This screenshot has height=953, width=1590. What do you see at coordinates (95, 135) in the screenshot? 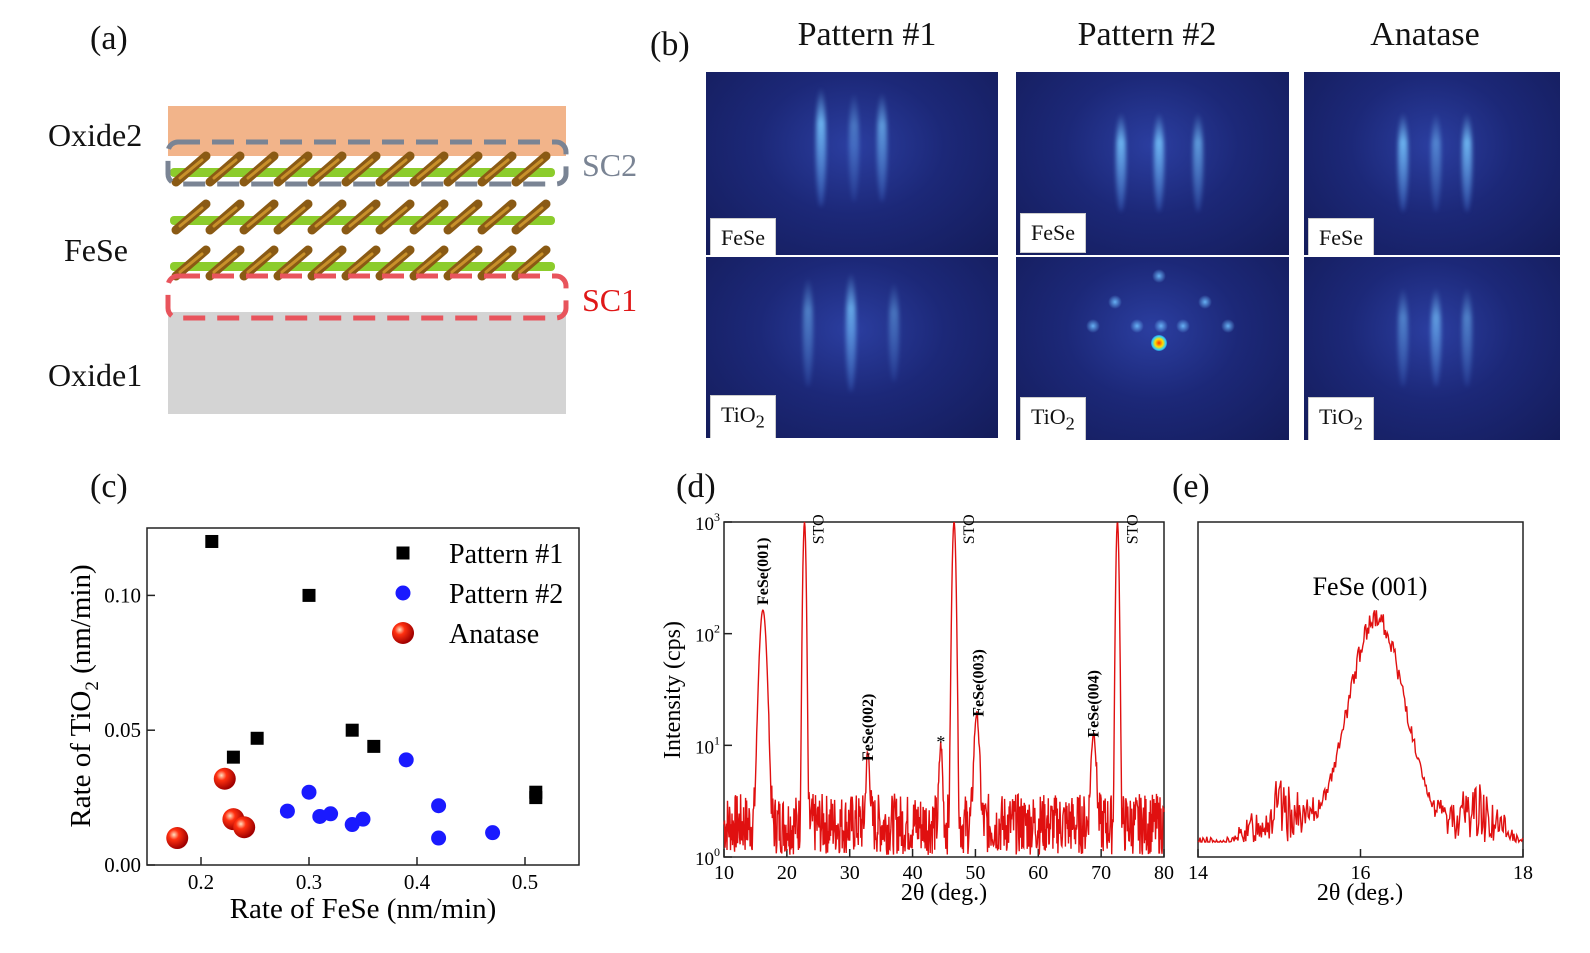
I see `oxide2-label: Oxide2` at bounding box center [95, 135].